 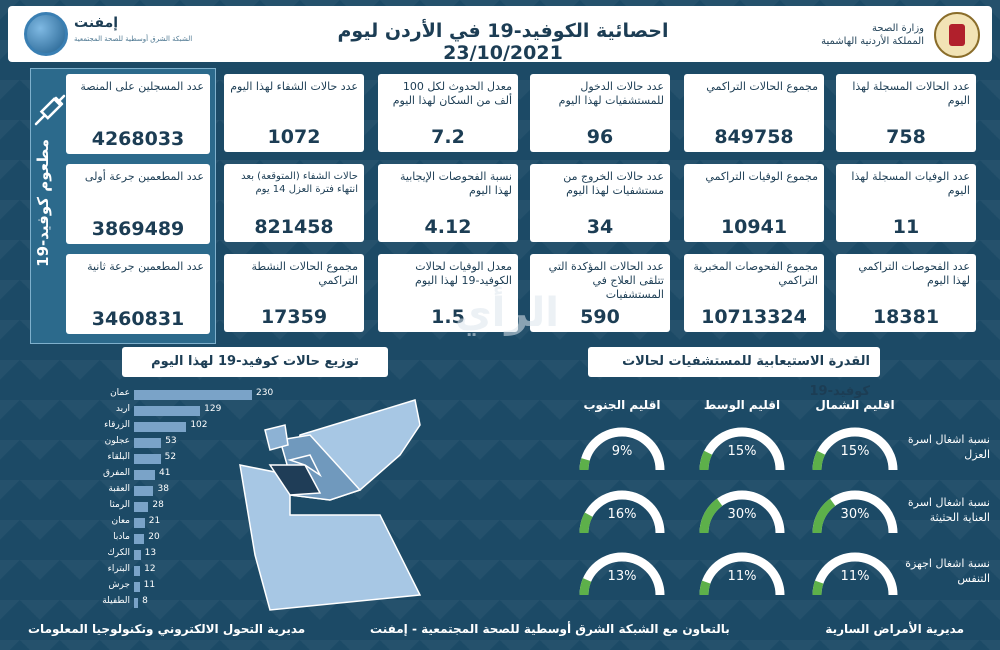 What do you see at coordinates (611, 93) in the screenshot?
I see `hospital-admissions-label: عدد حالات الدخول للمستشفيات لهذا اليوم` at bounding box center [611, 93].